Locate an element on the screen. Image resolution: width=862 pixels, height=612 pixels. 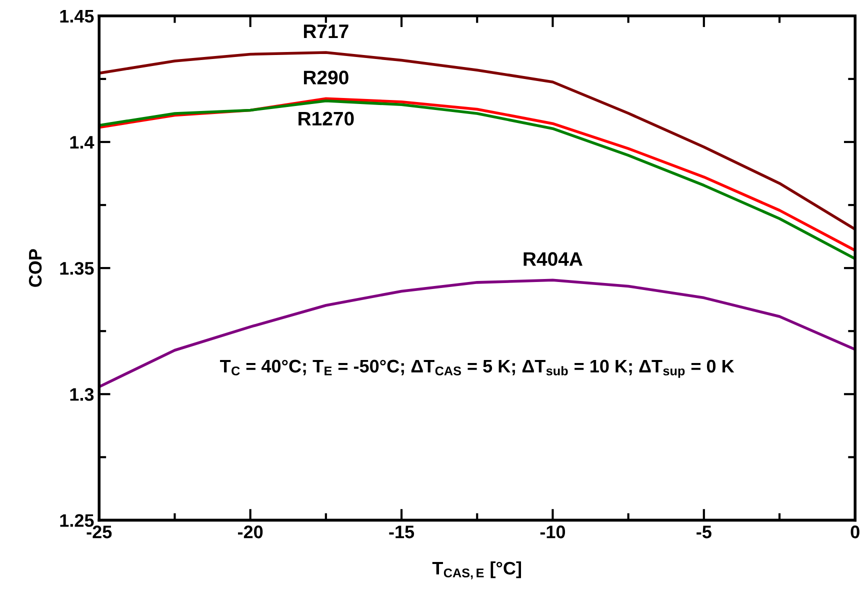
series-label: R290 is located at coordinates (326, 77).